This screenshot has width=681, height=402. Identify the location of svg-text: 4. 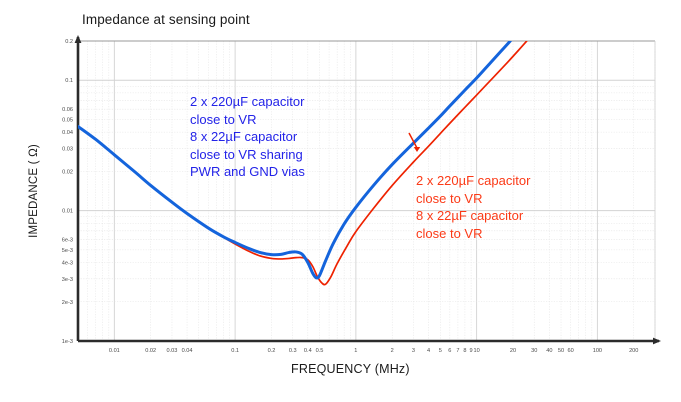
(428, 351).